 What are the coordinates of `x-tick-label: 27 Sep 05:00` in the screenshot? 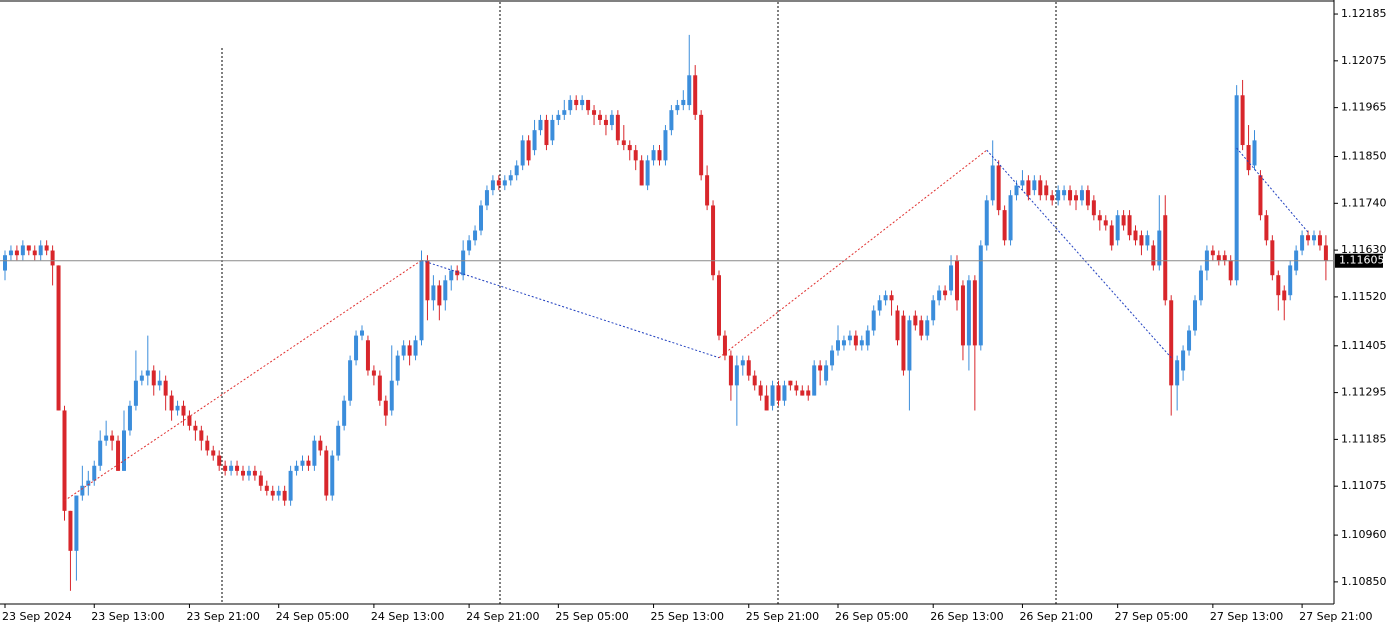 It's located at (1151, 616).